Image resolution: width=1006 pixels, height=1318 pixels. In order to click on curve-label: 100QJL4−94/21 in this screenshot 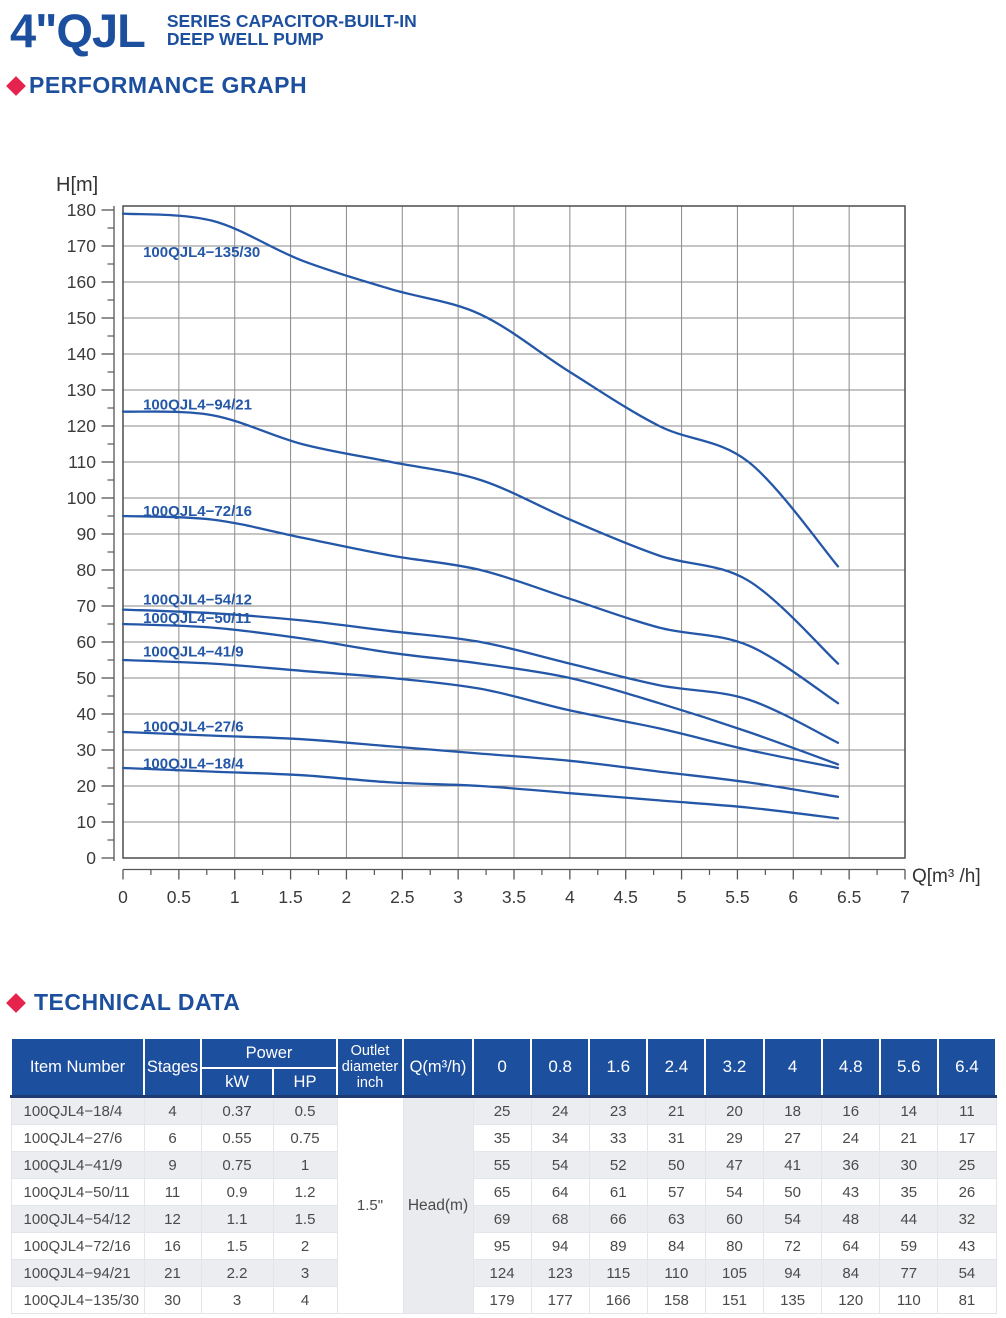, I will do `click(197, 404)`.